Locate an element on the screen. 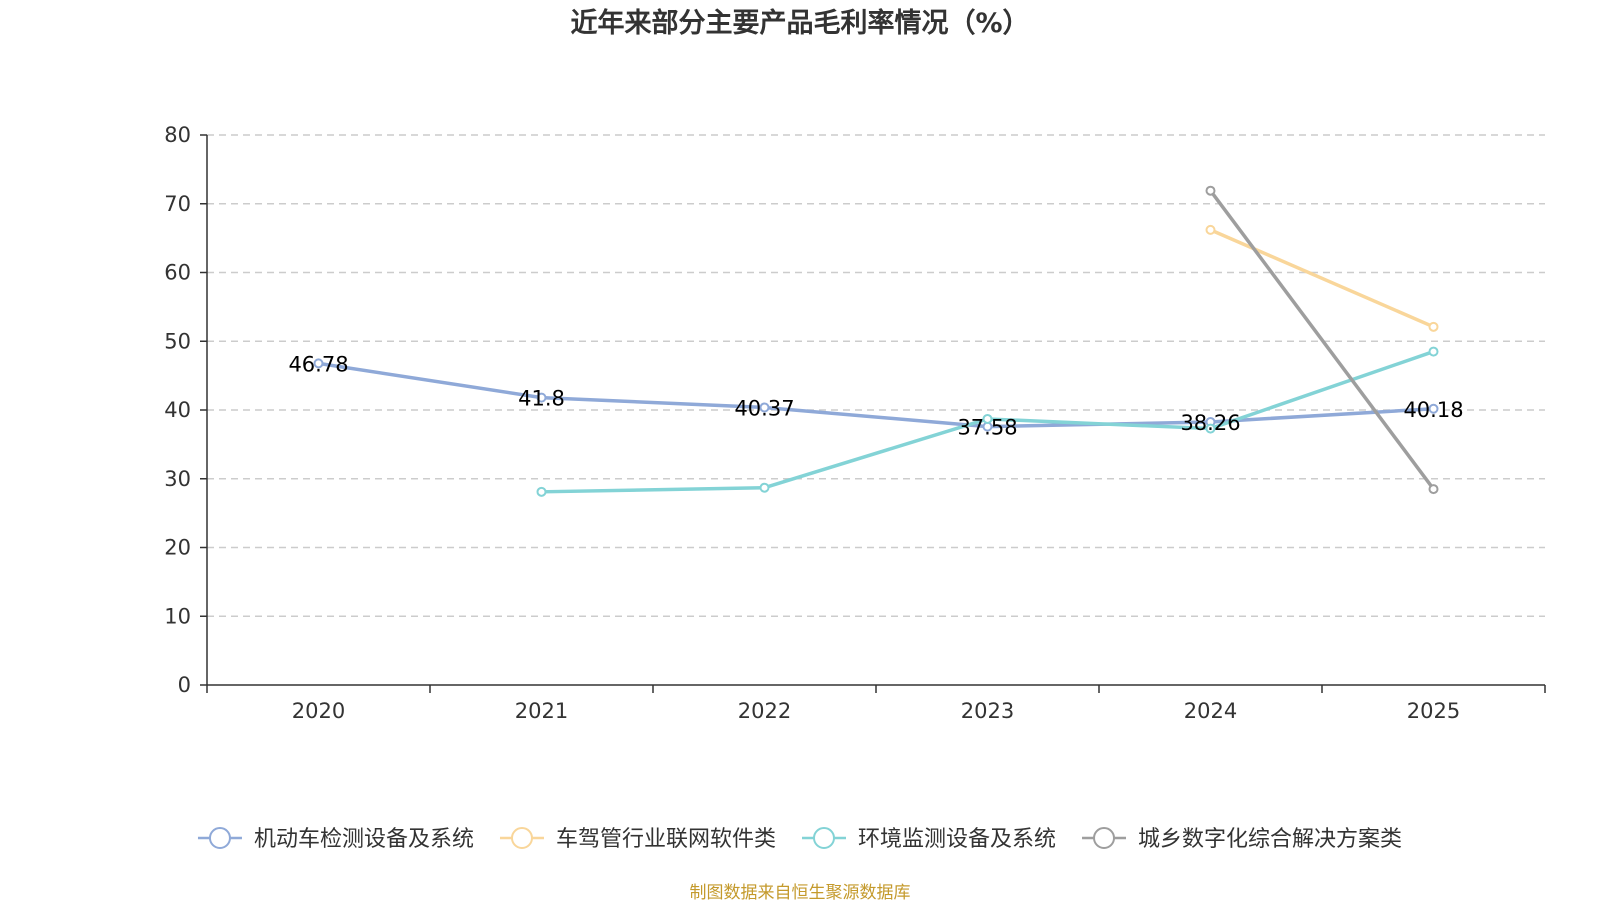 Image resolution: width=1600 pixels, height=900 pixels. y-tick-label: 20 is located at coordinates (177, 548).